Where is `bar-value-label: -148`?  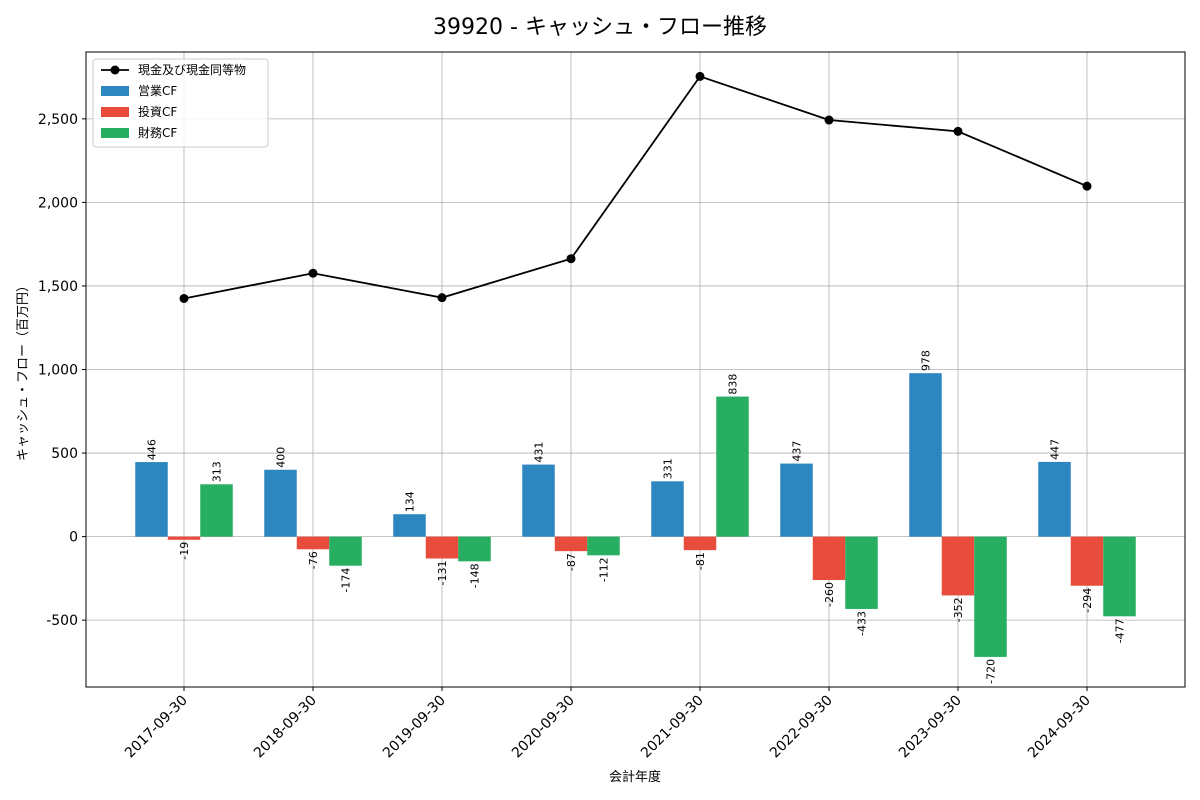
bar-value-label: -148 is located at coordinates (475, 575).